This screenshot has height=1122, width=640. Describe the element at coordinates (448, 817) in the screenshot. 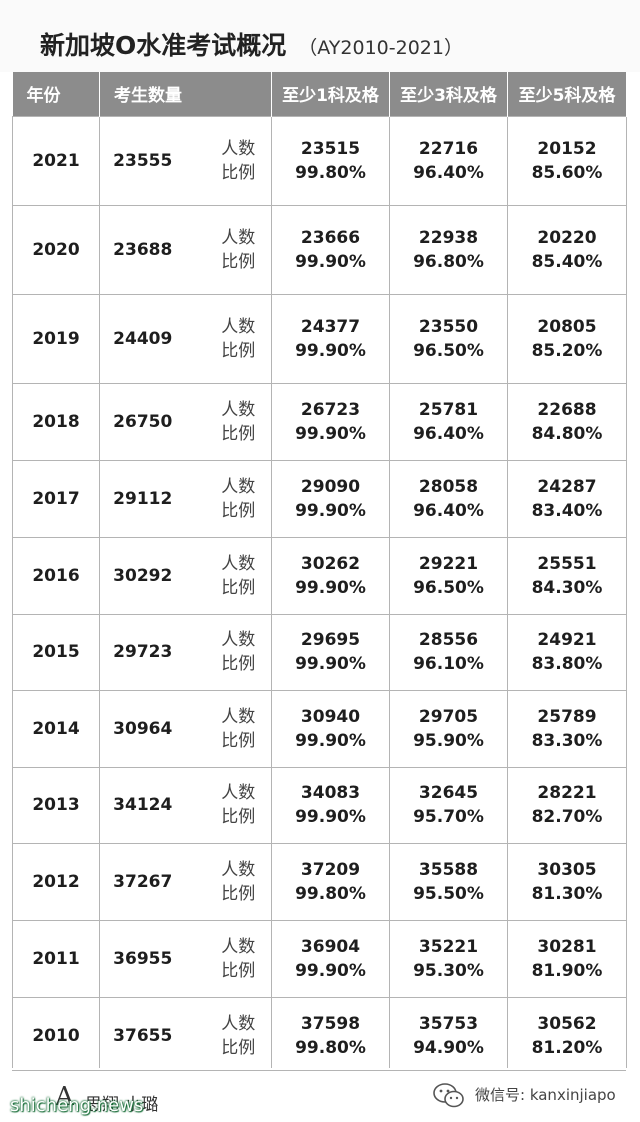

I see `pass-3-rate: 95.70%` at that location.